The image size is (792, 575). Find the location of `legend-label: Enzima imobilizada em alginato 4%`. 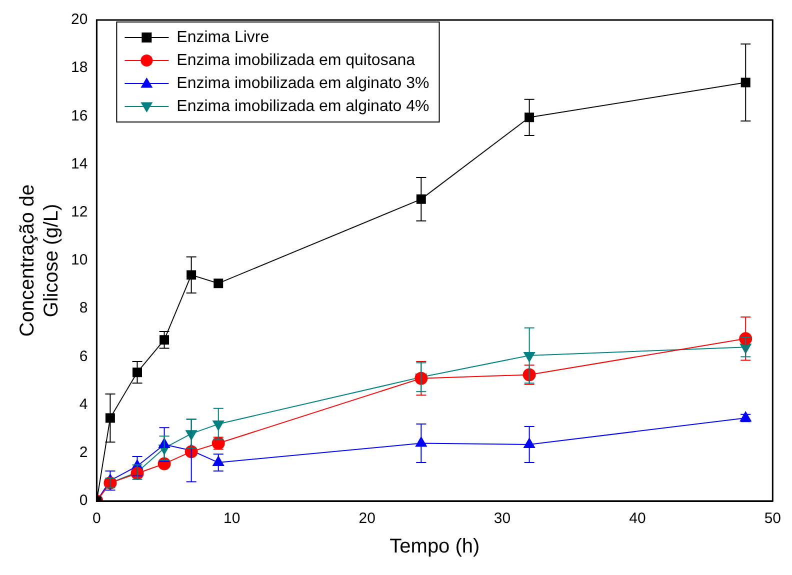

legend-label: Enzima imobilizada em alginato 4% is located at coordinates (303, 106).